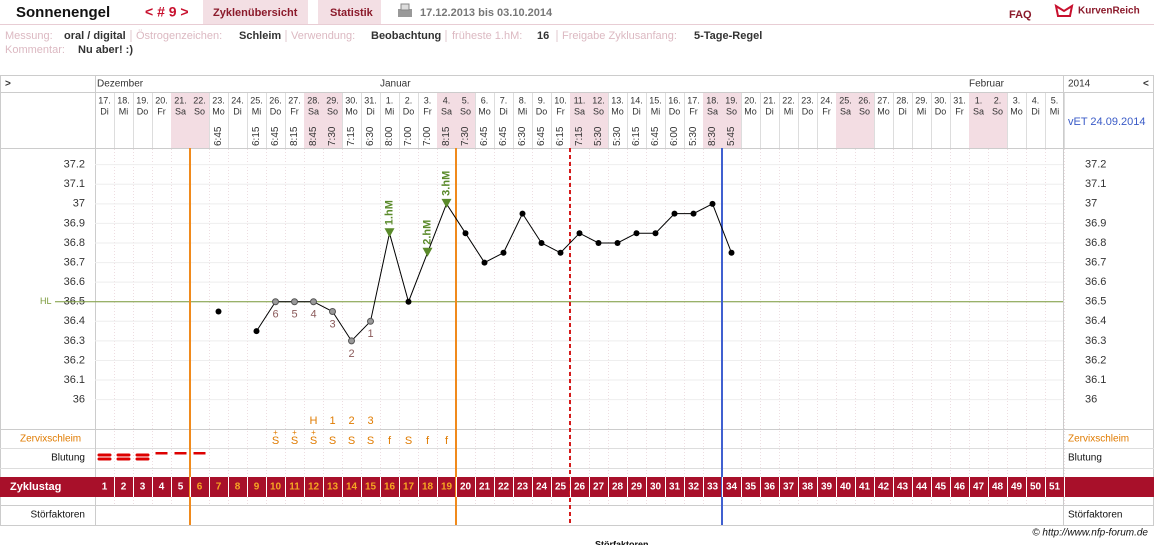 The image size is (1154, 545). Describe the element at coordinates (275, 100) in the screenshot. I see `date-label: 26.` at that location.